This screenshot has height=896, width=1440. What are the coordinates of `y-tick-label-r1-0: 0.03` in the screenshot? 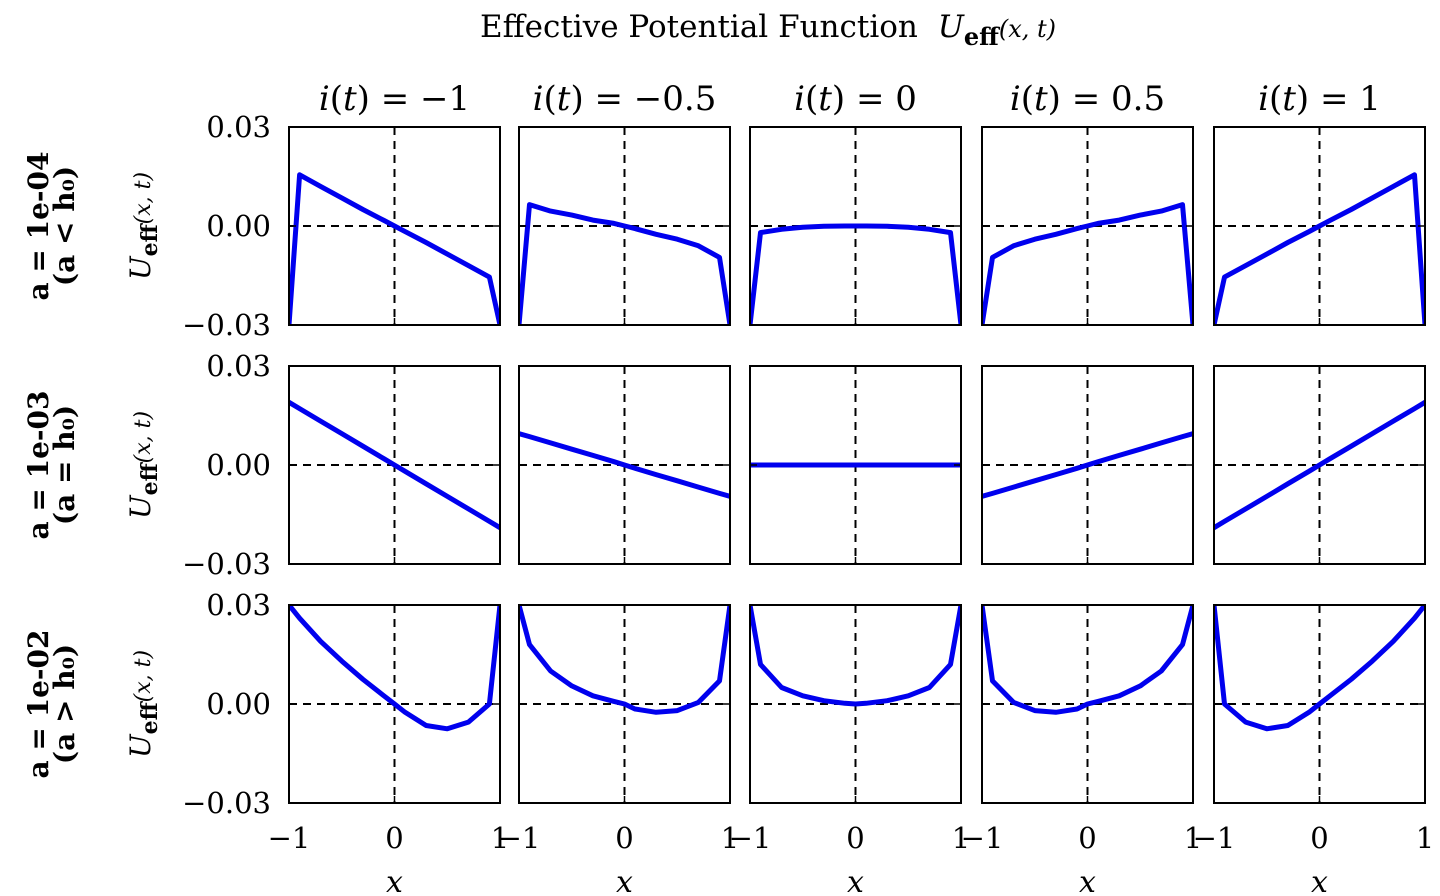 It's located at (238, 366).